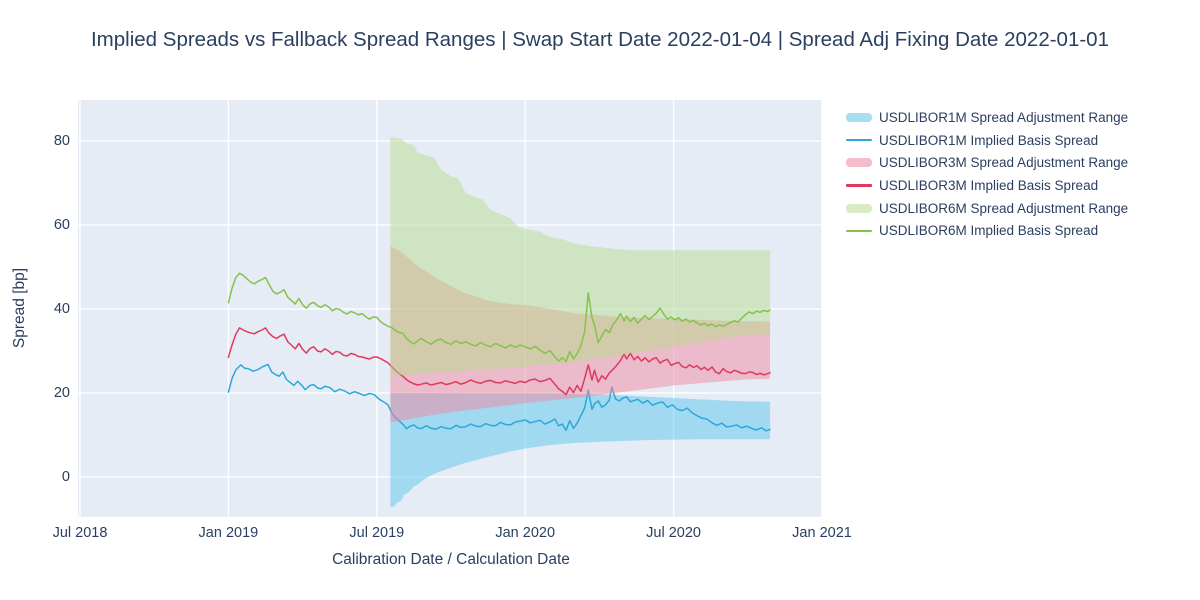 The height and width of the screenshot is (600, 1200). I want to click on legend-item-usdlibor1m-implied-basis-spread: USDLIBOR1M Implied Basis Spread, so click(987, 140).